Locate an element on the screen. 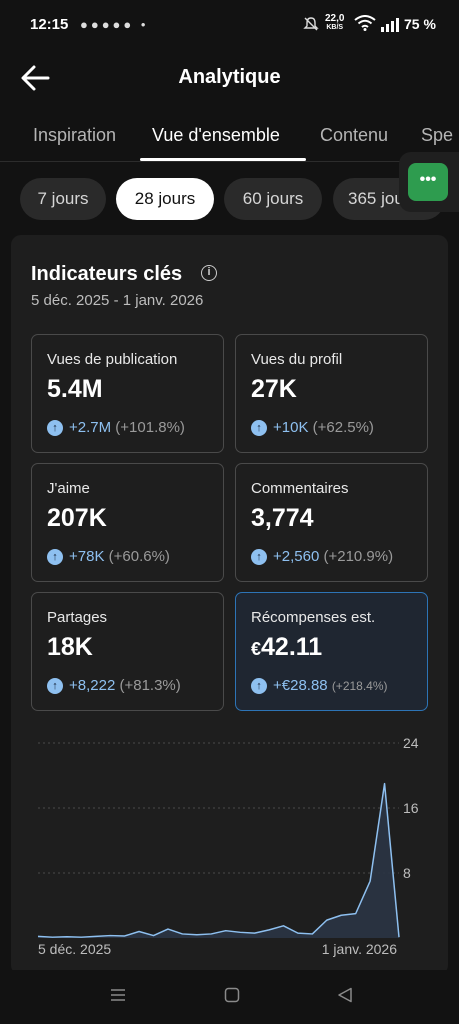 This screenshot has width=459, height=1024. app-header: Analytique is located at coordinates (229, 79).